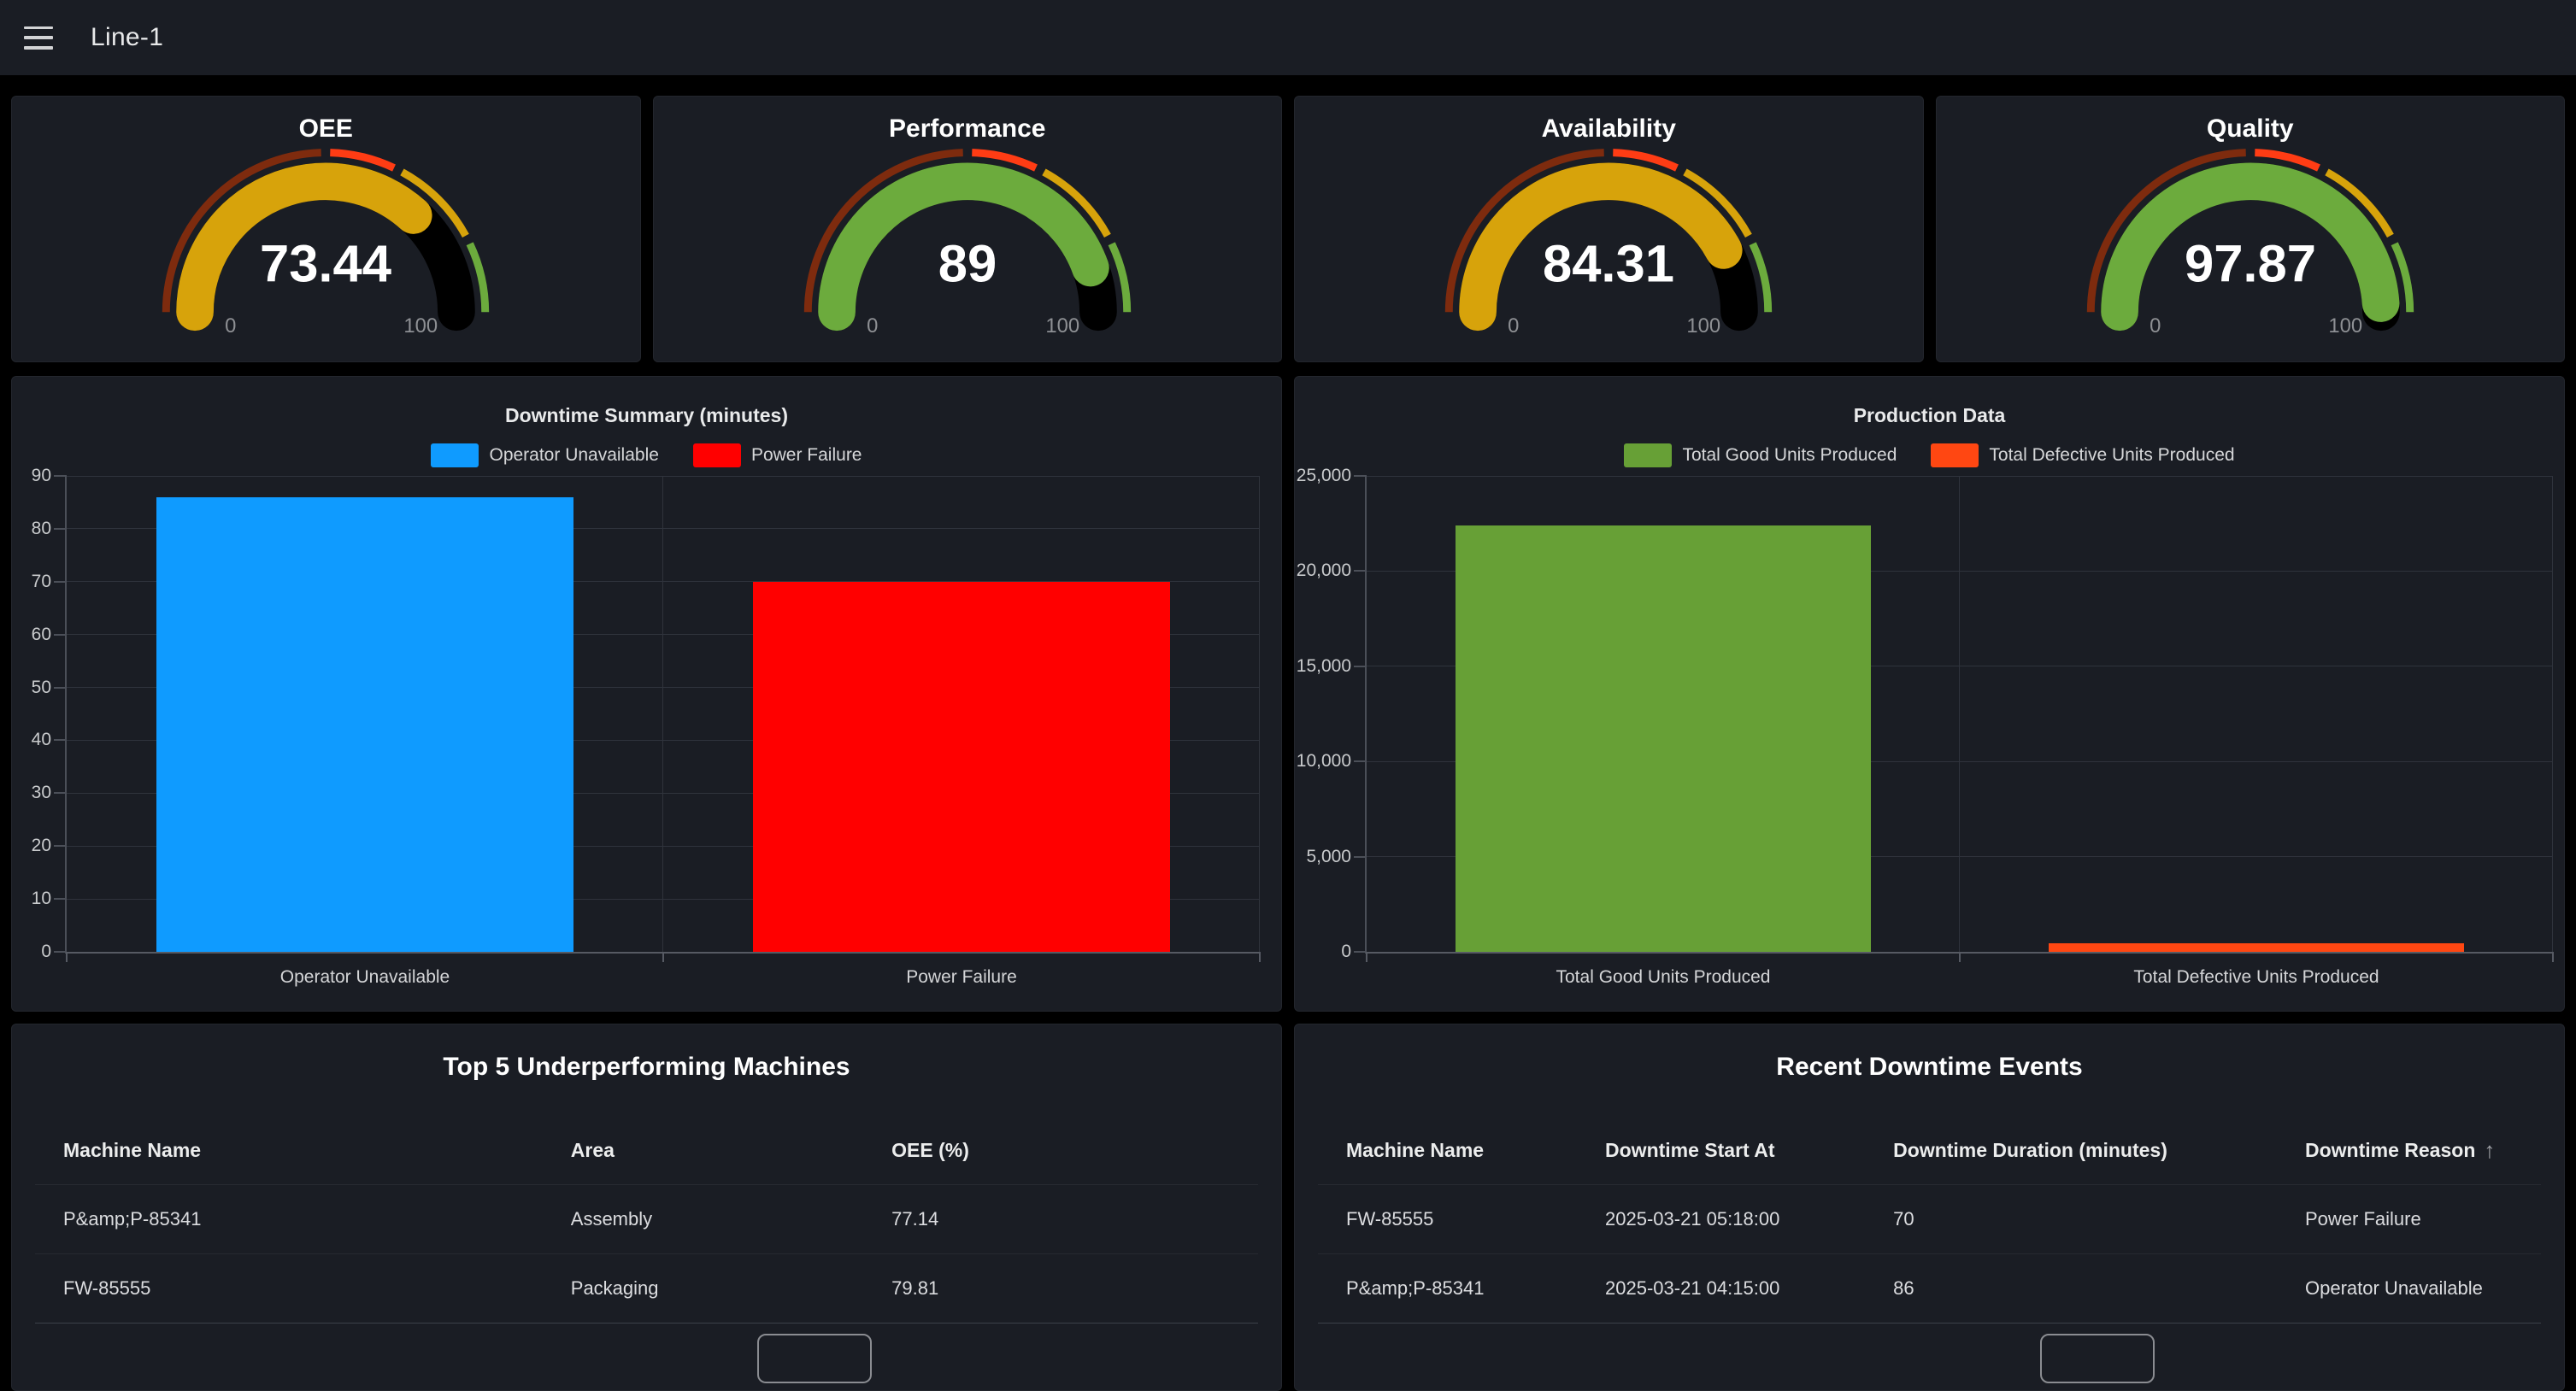 Image resolution: width=2576 pixels, height=1391 pixels. I want to click on table-cell: 79.81, so click(915, 1288).